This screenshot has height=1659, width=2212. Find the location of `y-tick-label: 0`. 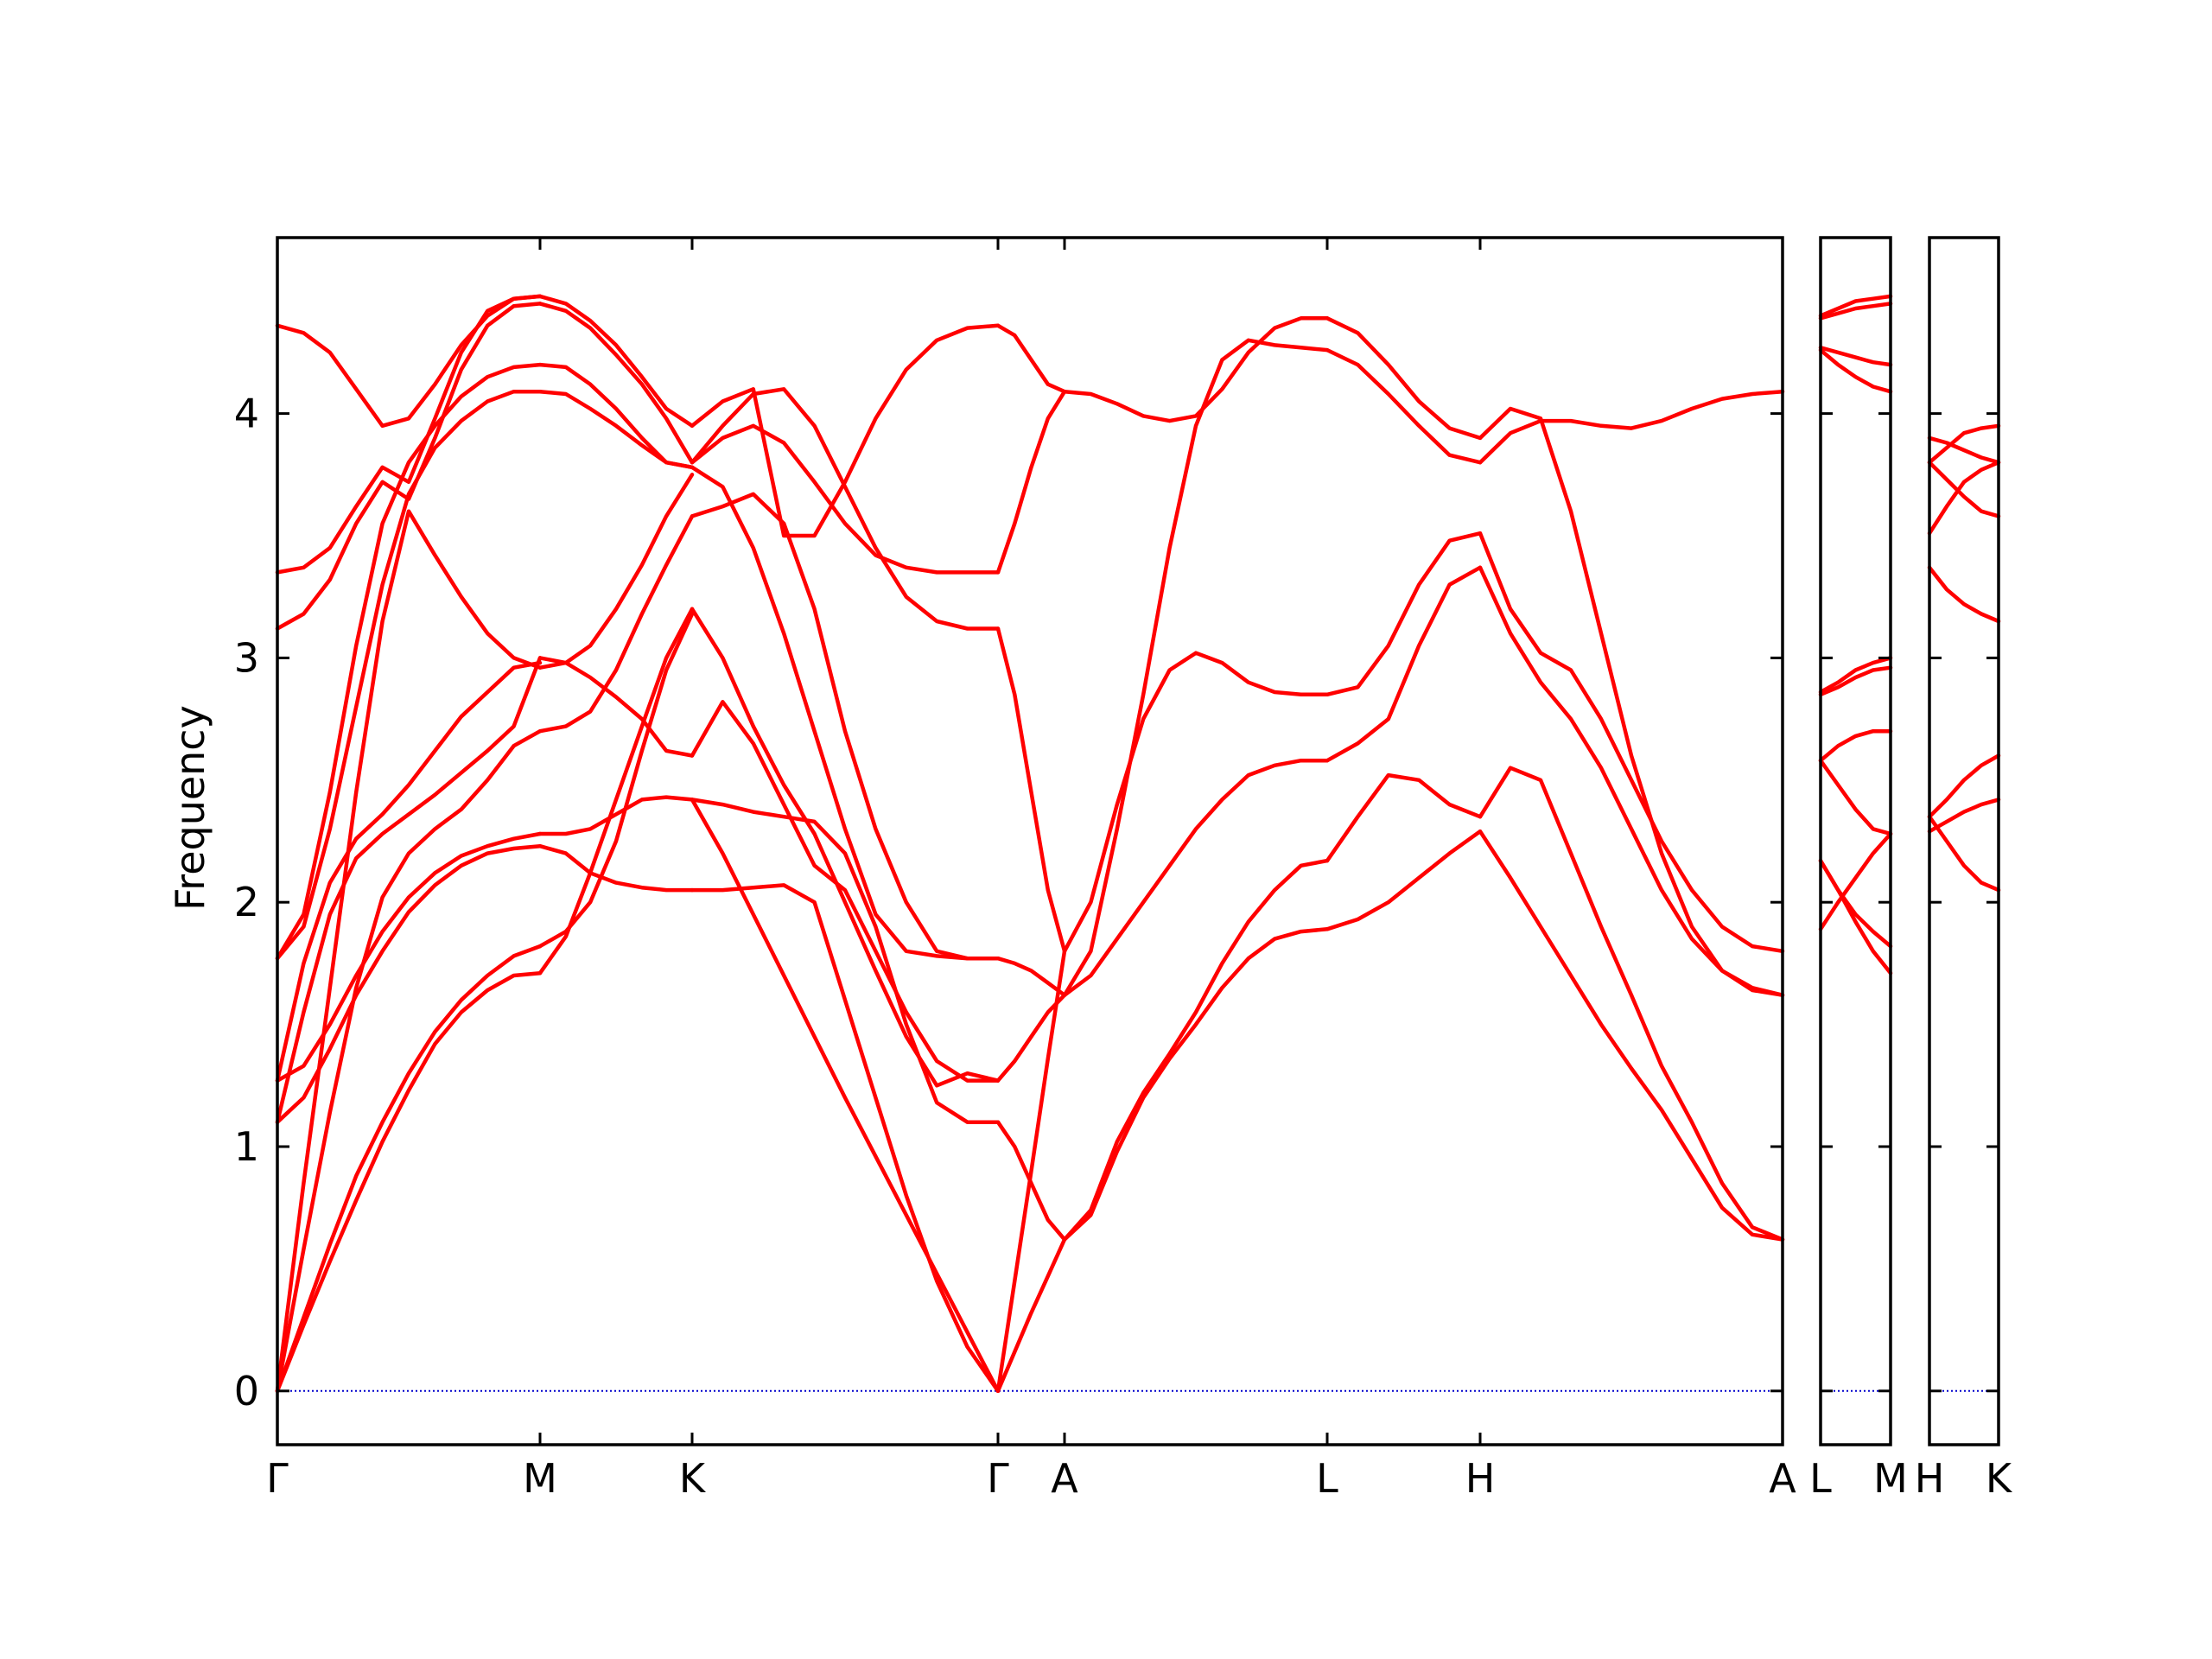

y-tick-label: 0 is located at coordinates (246, 1391).